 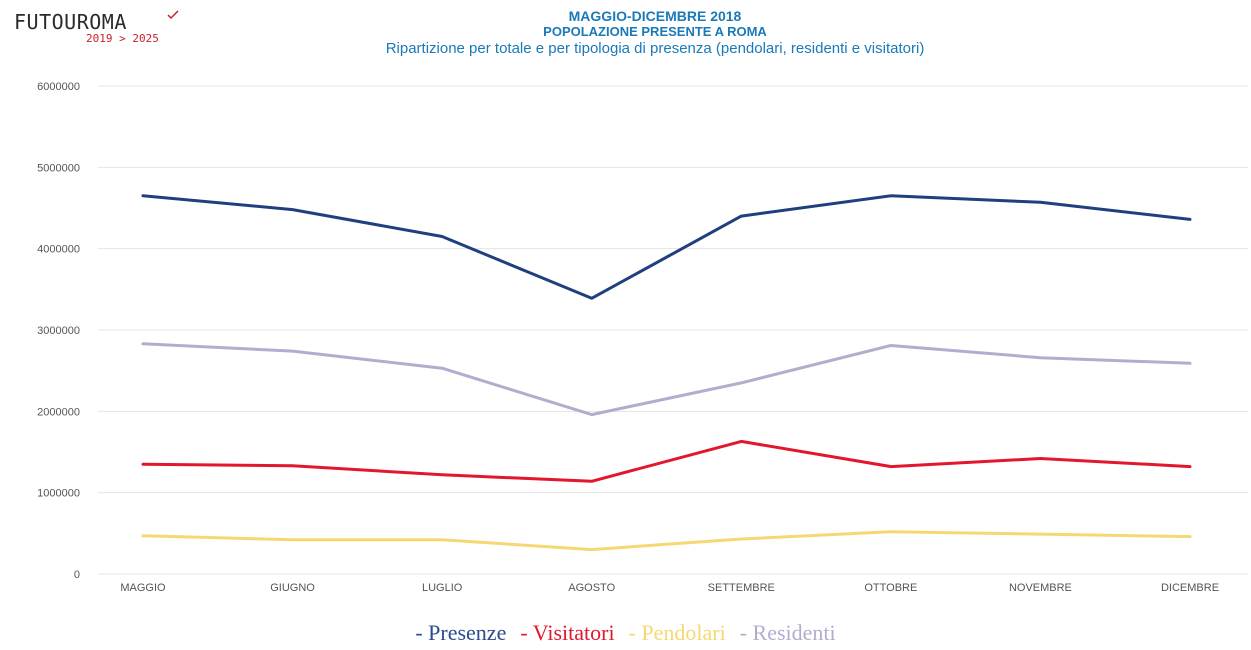 I want to click on x-tick-label: AGOSTO, so click(x=591, y=588).